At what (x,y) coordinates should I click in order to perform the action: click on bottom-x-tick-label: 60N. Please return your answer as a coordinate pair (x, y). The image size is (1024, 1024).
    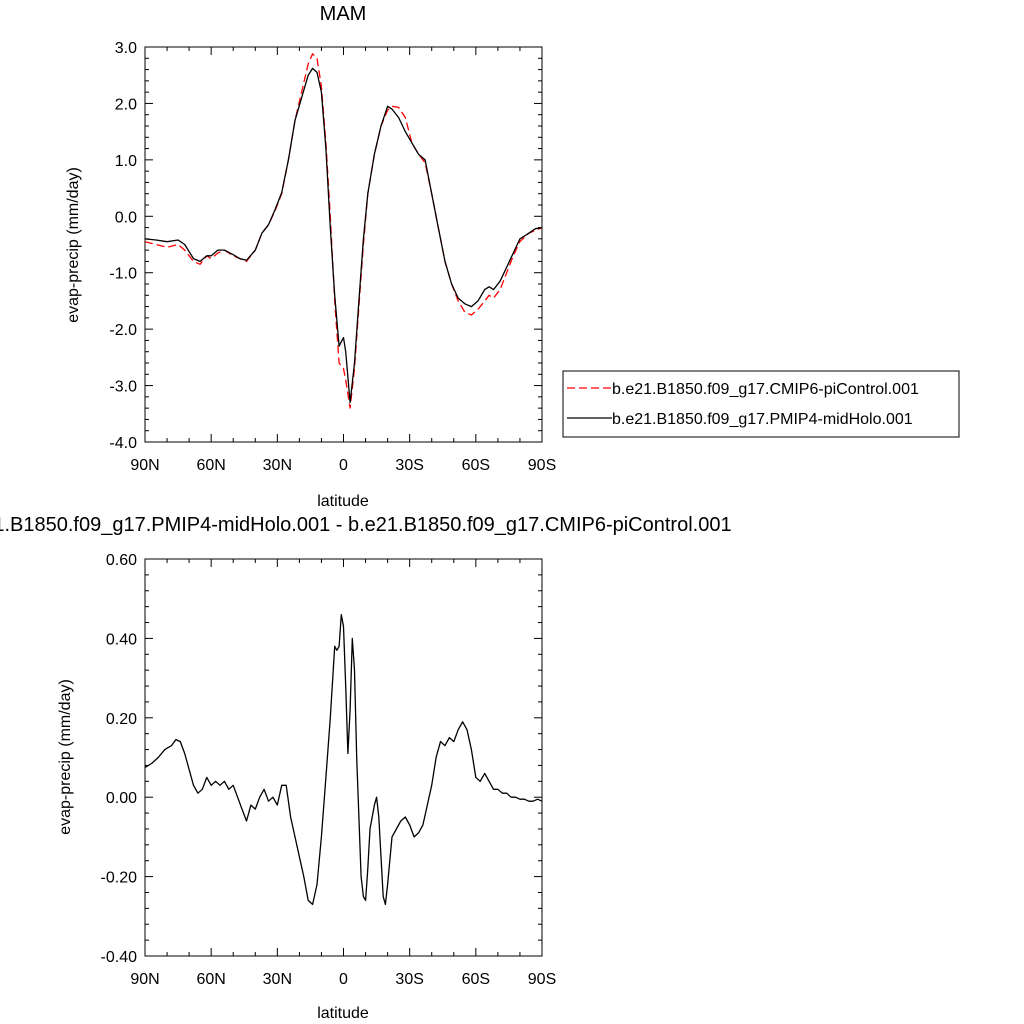
    Looking at the image, I should click on (210, 979).